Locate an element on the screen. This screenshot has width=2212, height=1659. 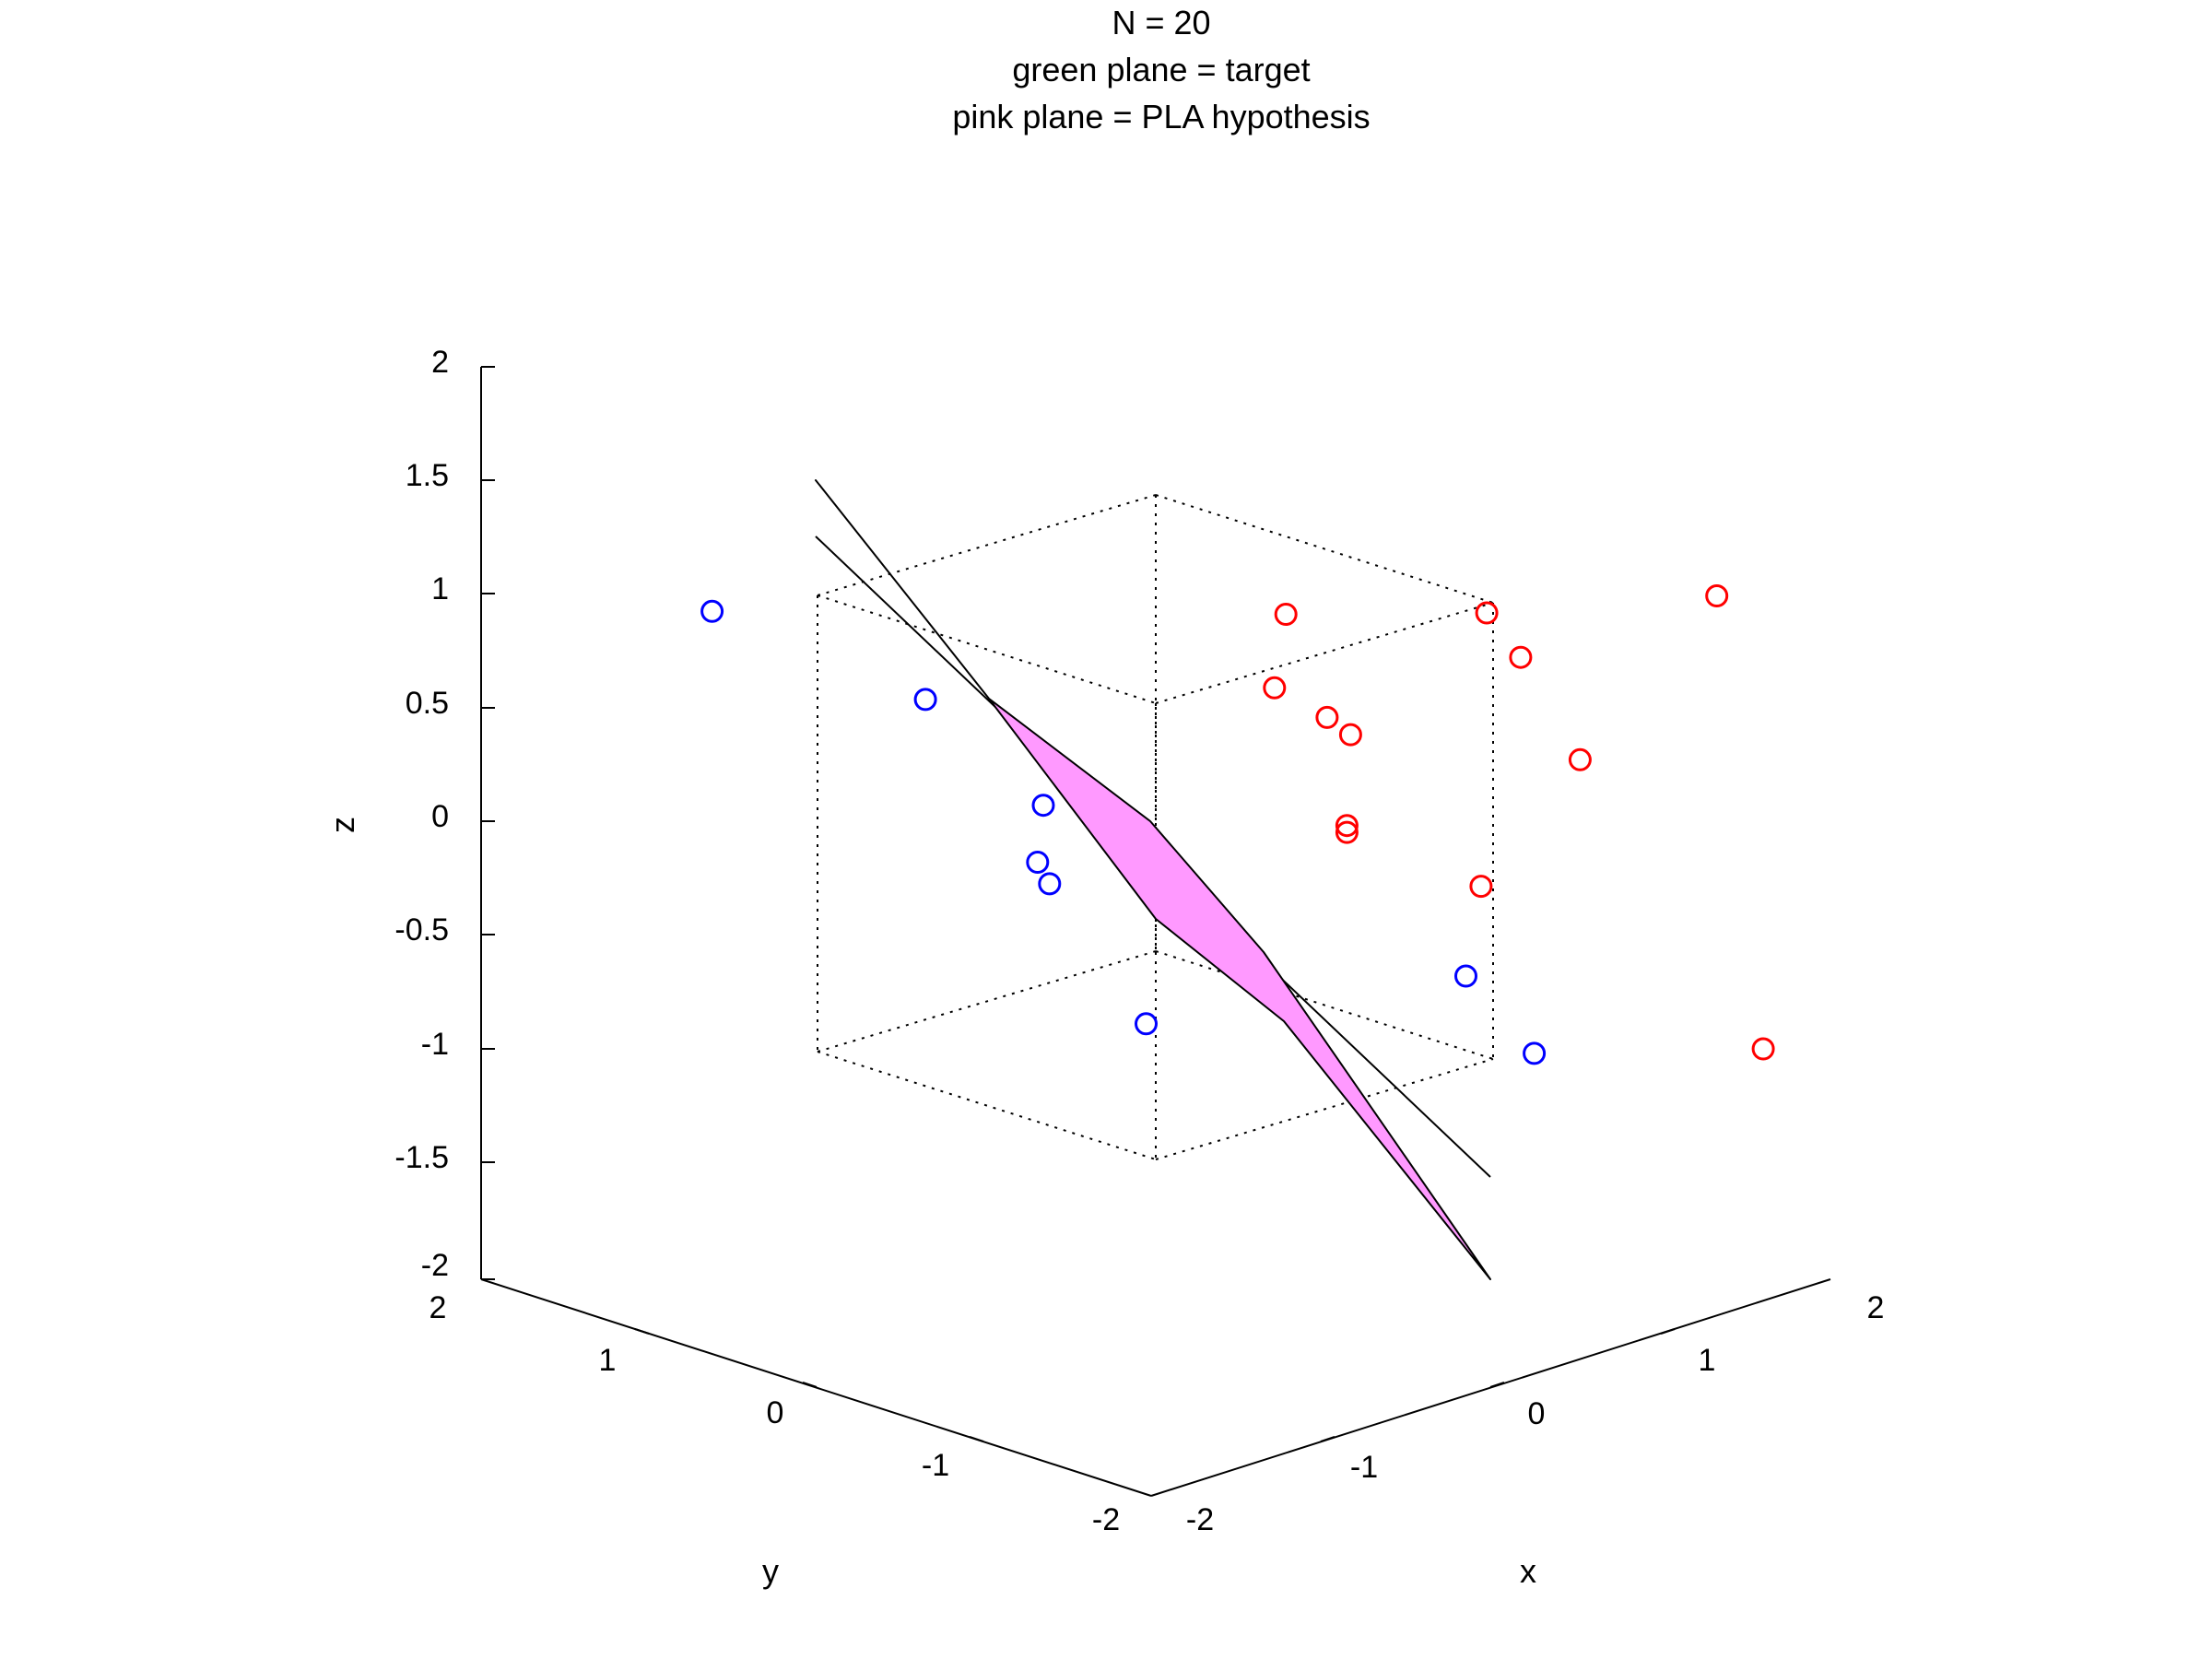
title-line: green plane = target is located at coordinates (1161, 69).